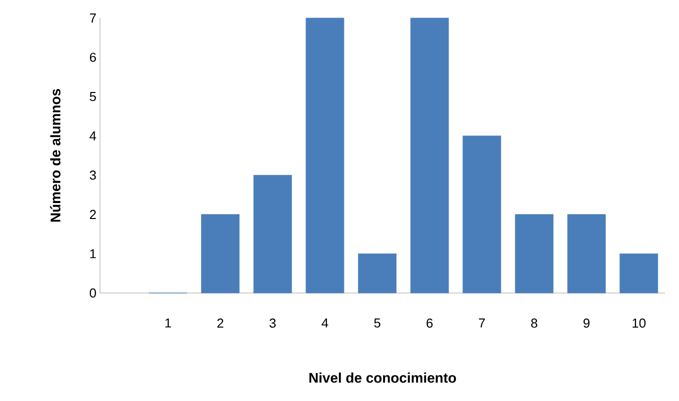  I want to click on y-axis-title: Número de alumnos, so click(55, 155).